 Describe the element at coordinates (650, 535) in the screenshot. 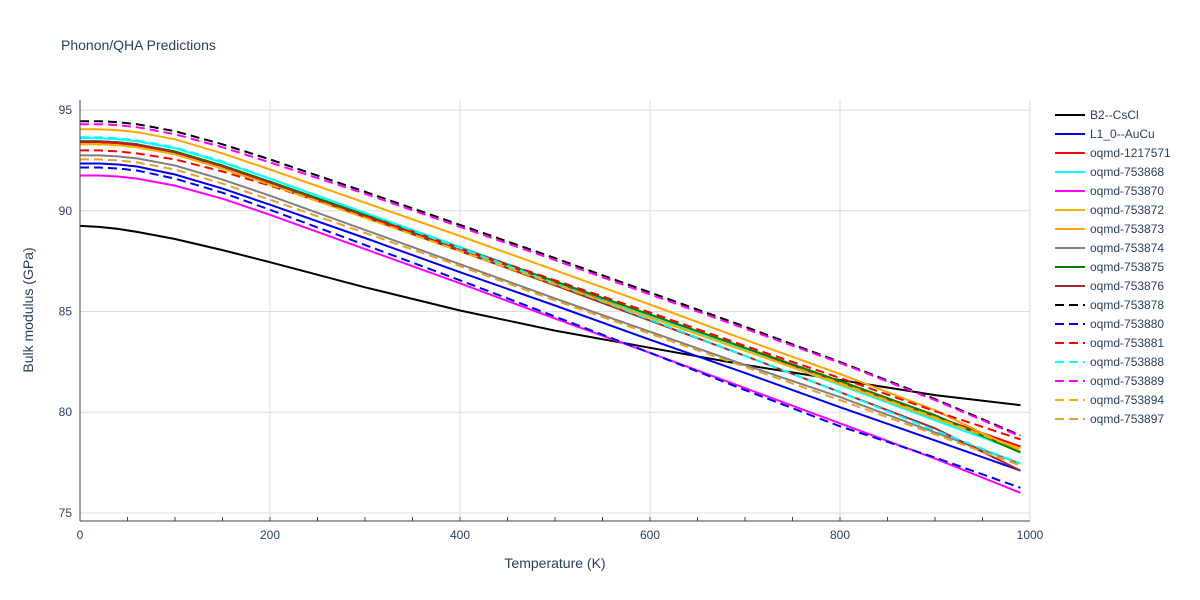

I see `x-tick-label: 600` at that location.